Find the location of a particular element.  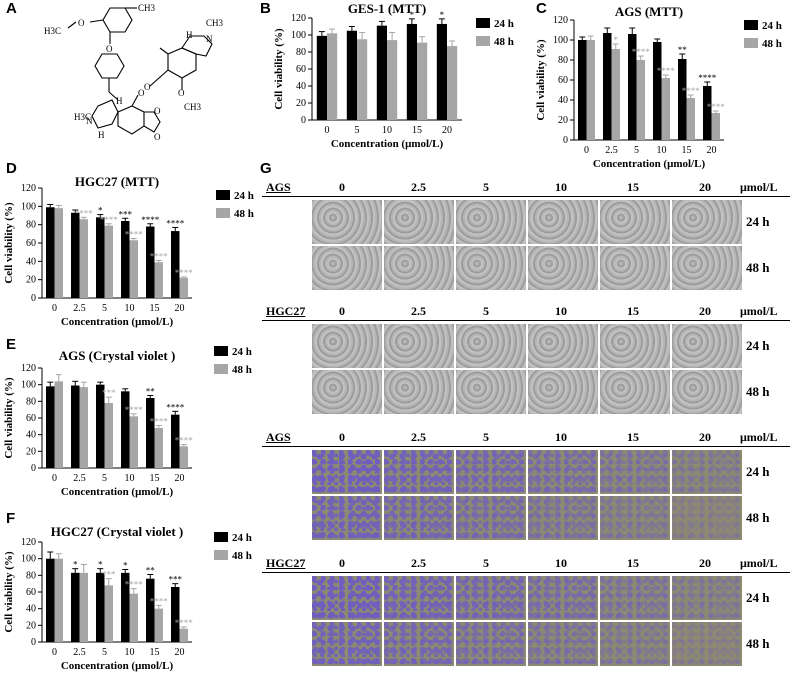

panel-label-e: E is located at coordinates (11, 344).